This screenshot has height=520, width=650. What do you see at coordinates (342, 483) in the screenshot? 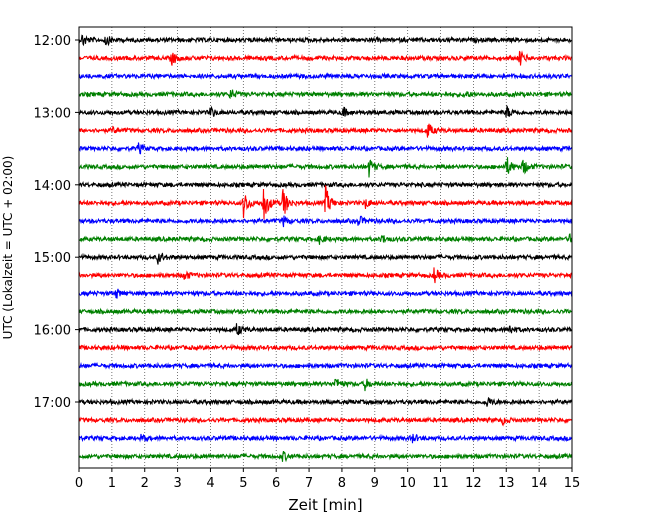
I see `x-tick-label: 8` at bounding box center [342, 483].